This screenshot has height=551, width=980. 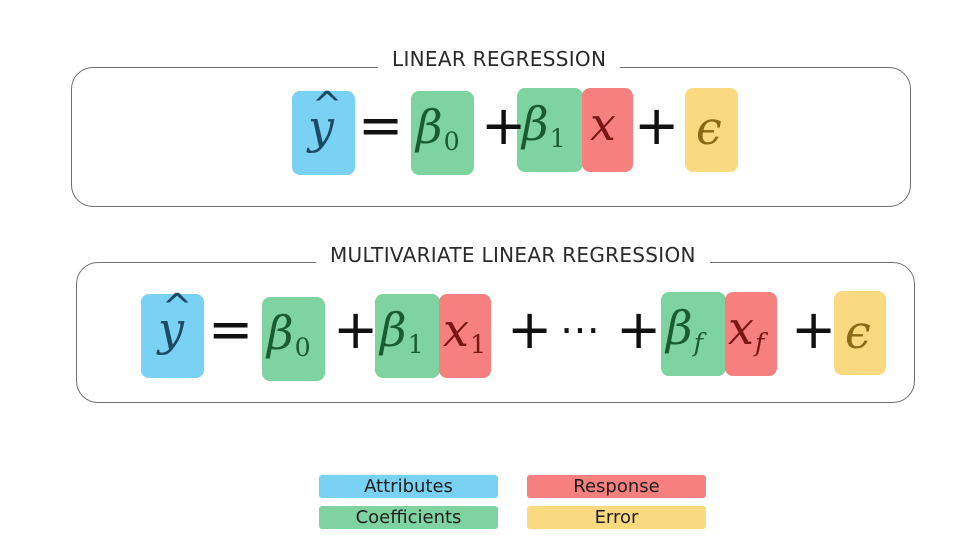 I want to click on legend-response: Response, so click(x=616, y=486).